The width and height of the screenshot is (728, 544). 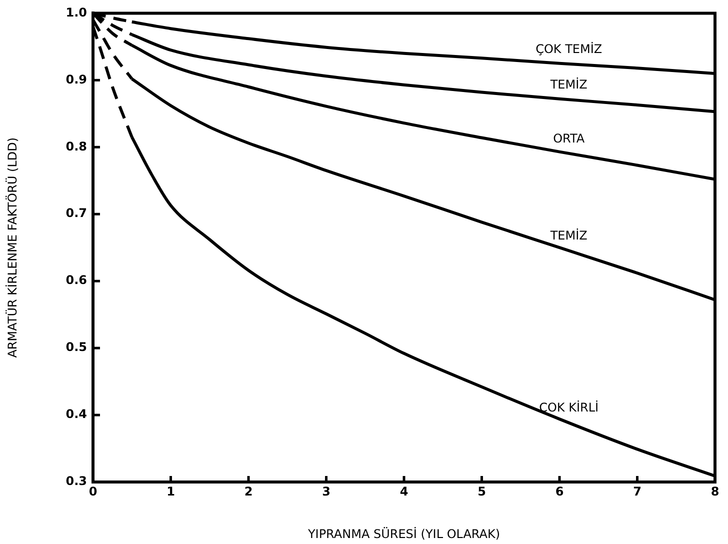 I want to click on x-tick-label: 0, so click(x=93, y=491).